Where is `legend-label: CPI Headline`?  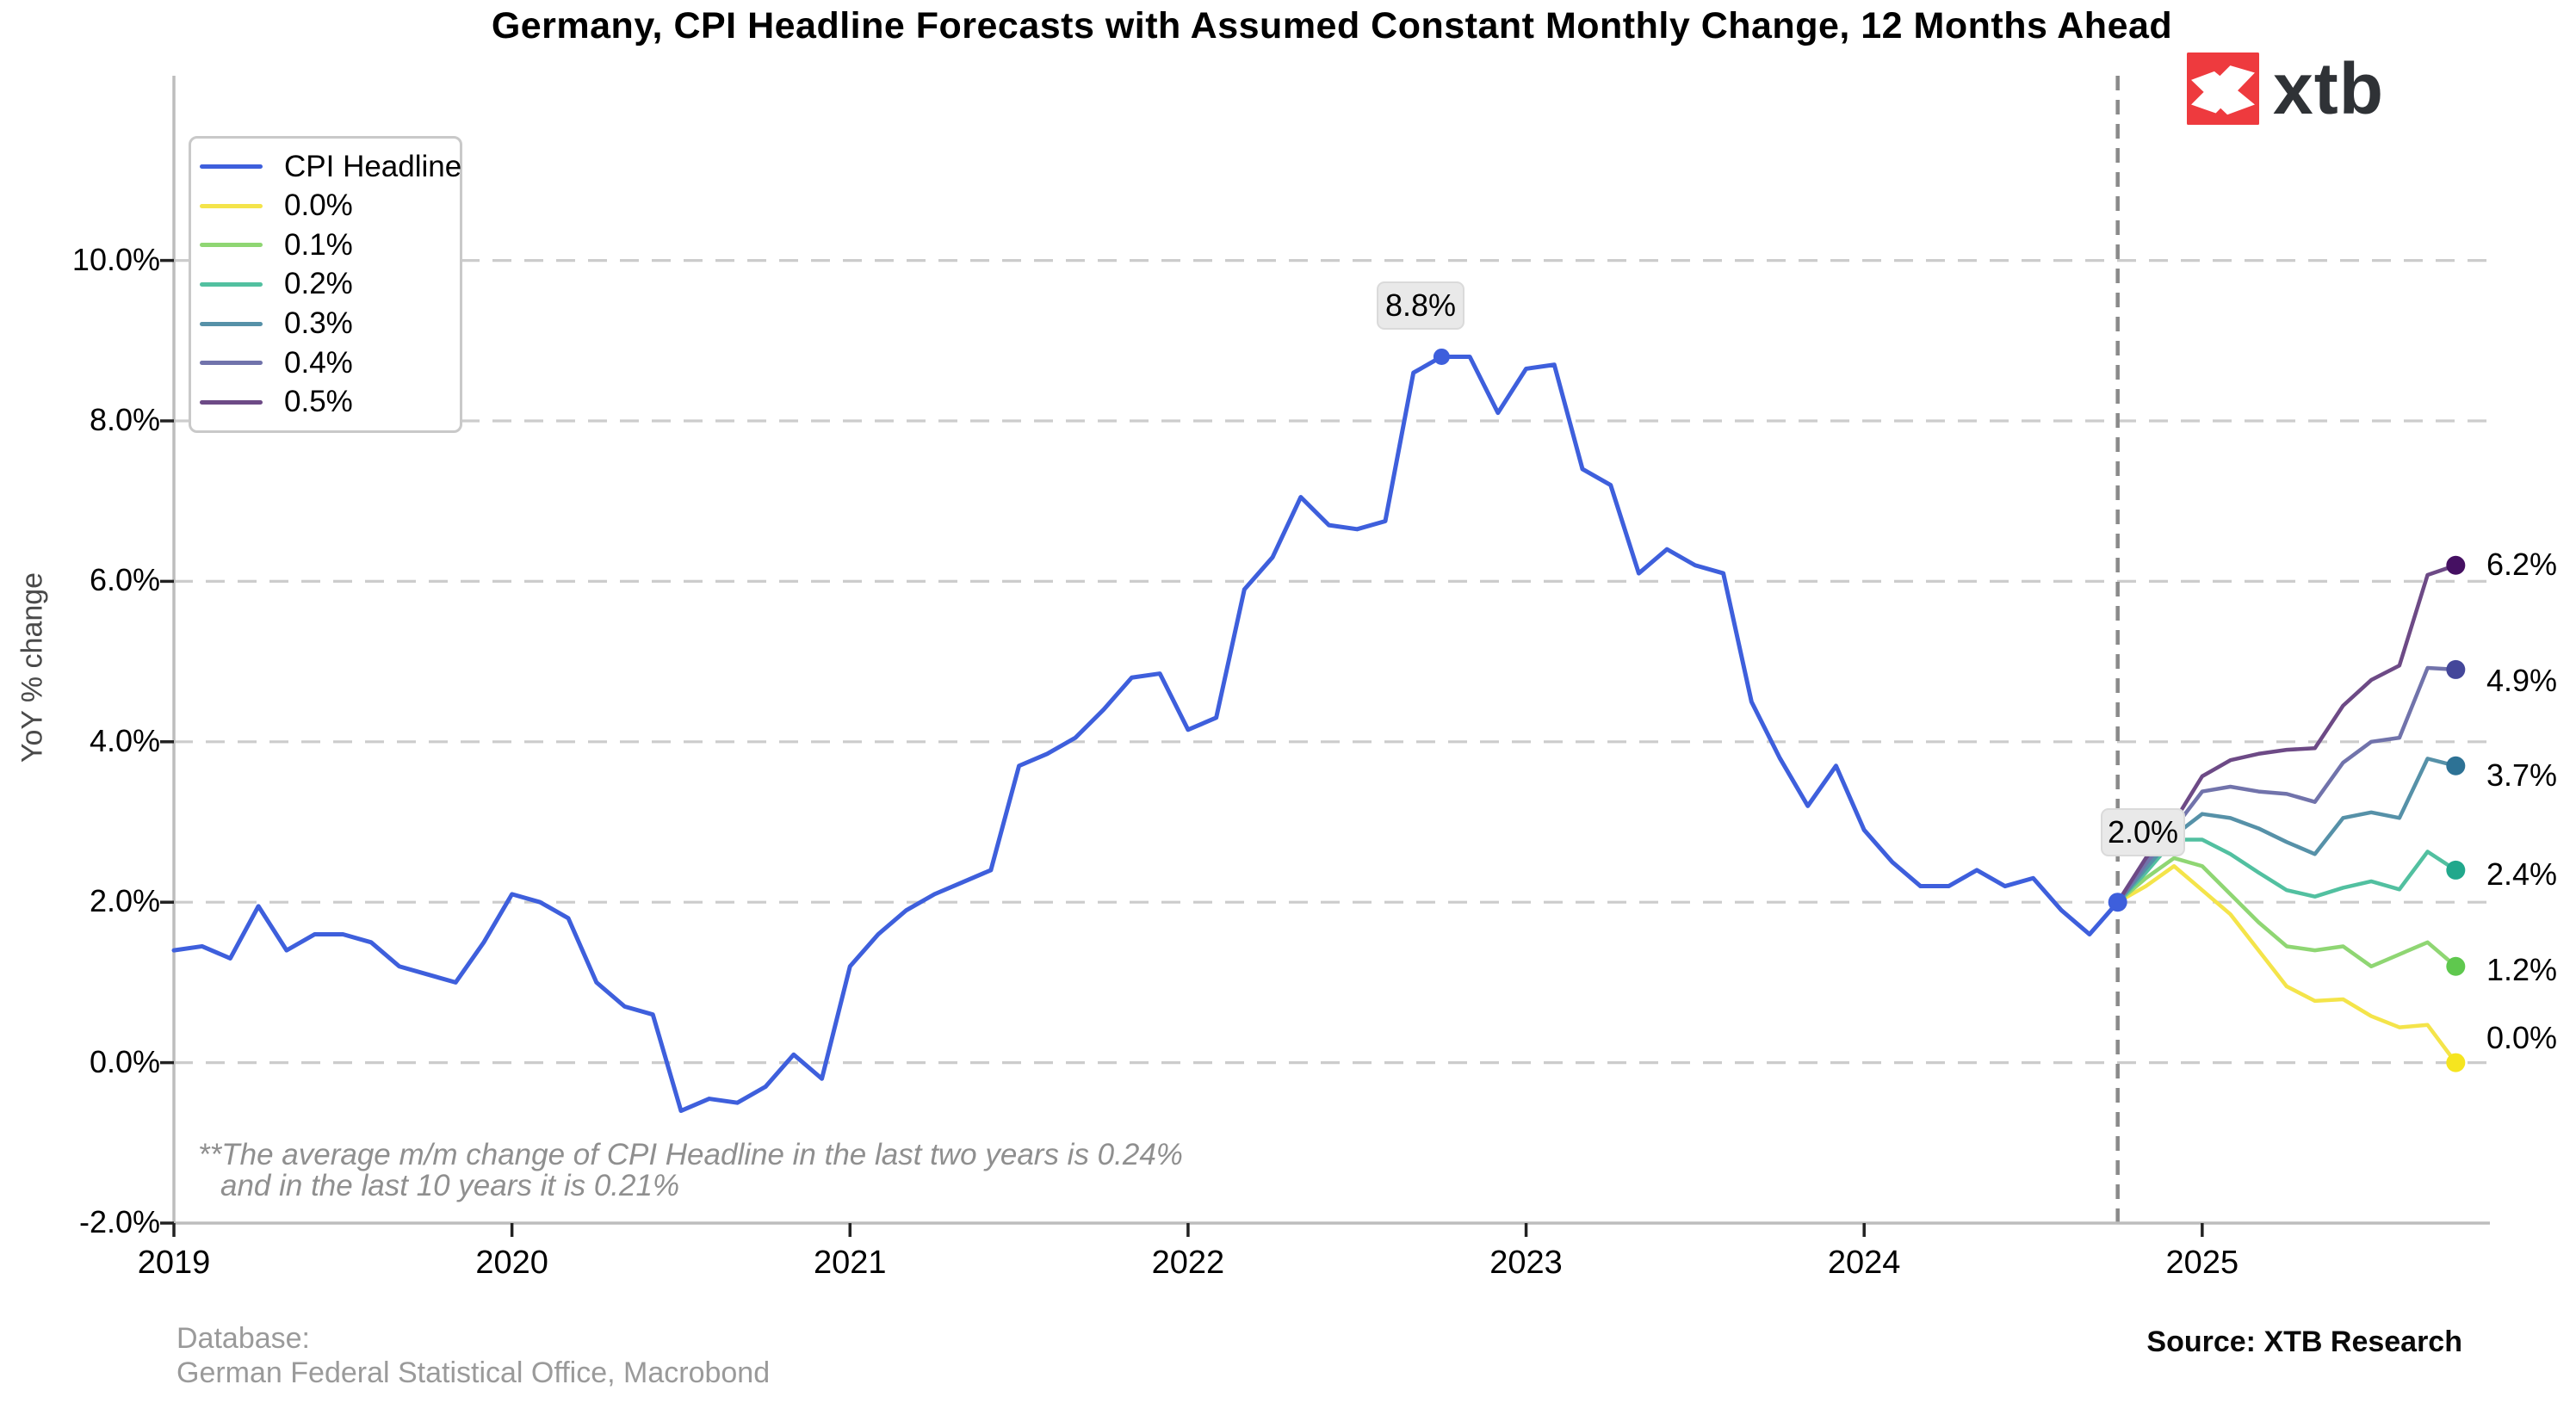 legend-label: CPI Headline is located at coordinates (373, 166).